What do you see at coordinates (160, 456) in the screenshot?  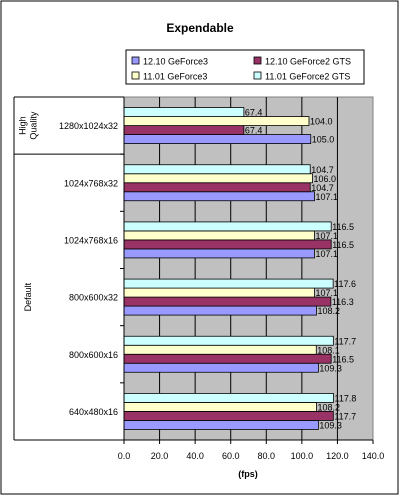 I see `x-tick-label: 20.0` at bounding box center [160, 456].